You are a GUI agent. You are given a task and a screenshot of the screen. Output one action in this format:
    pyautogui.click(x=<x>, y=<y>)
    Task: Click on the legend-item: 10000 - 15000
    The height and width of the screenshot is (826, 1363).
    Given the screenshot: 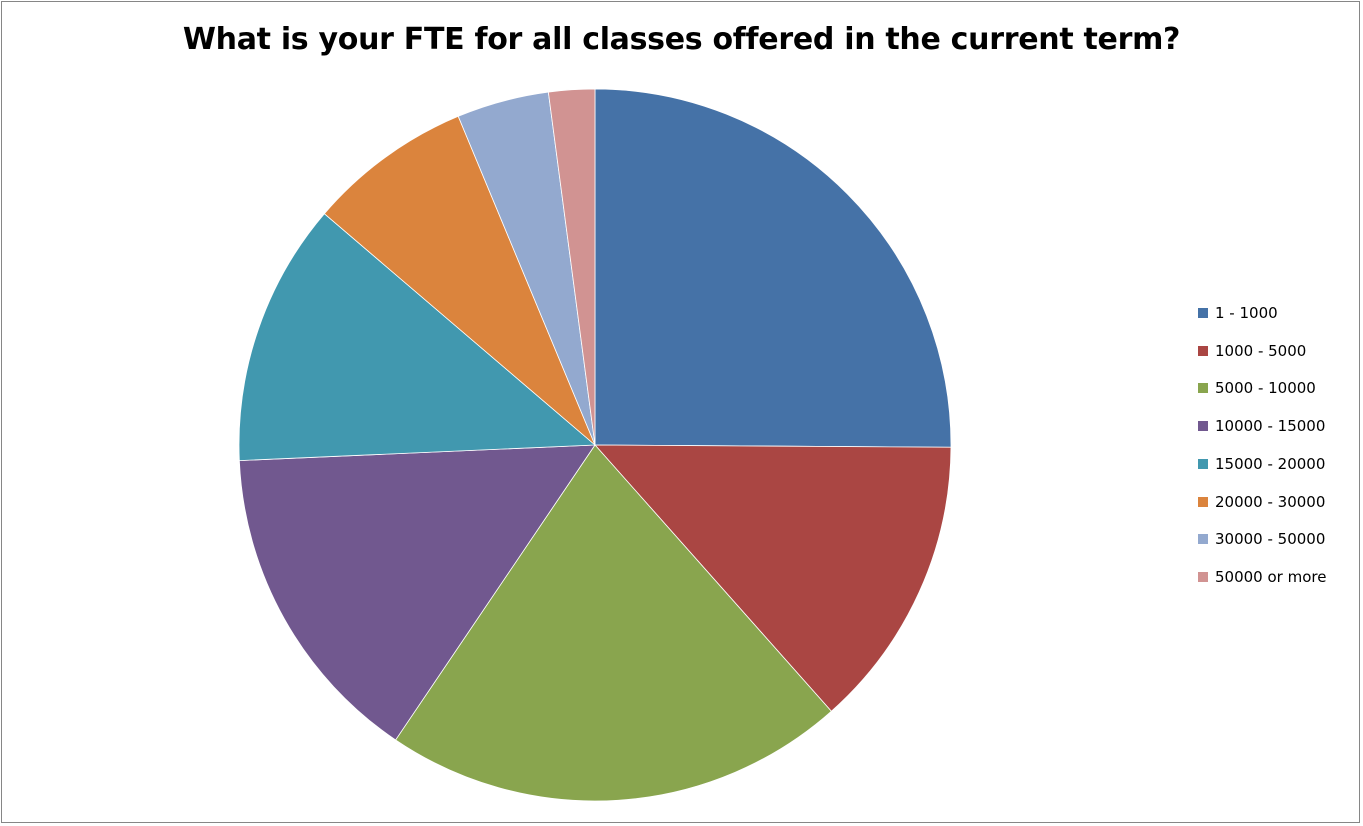 What is the action you would take?
    pyautogui.click(x=1261, y=426)
    